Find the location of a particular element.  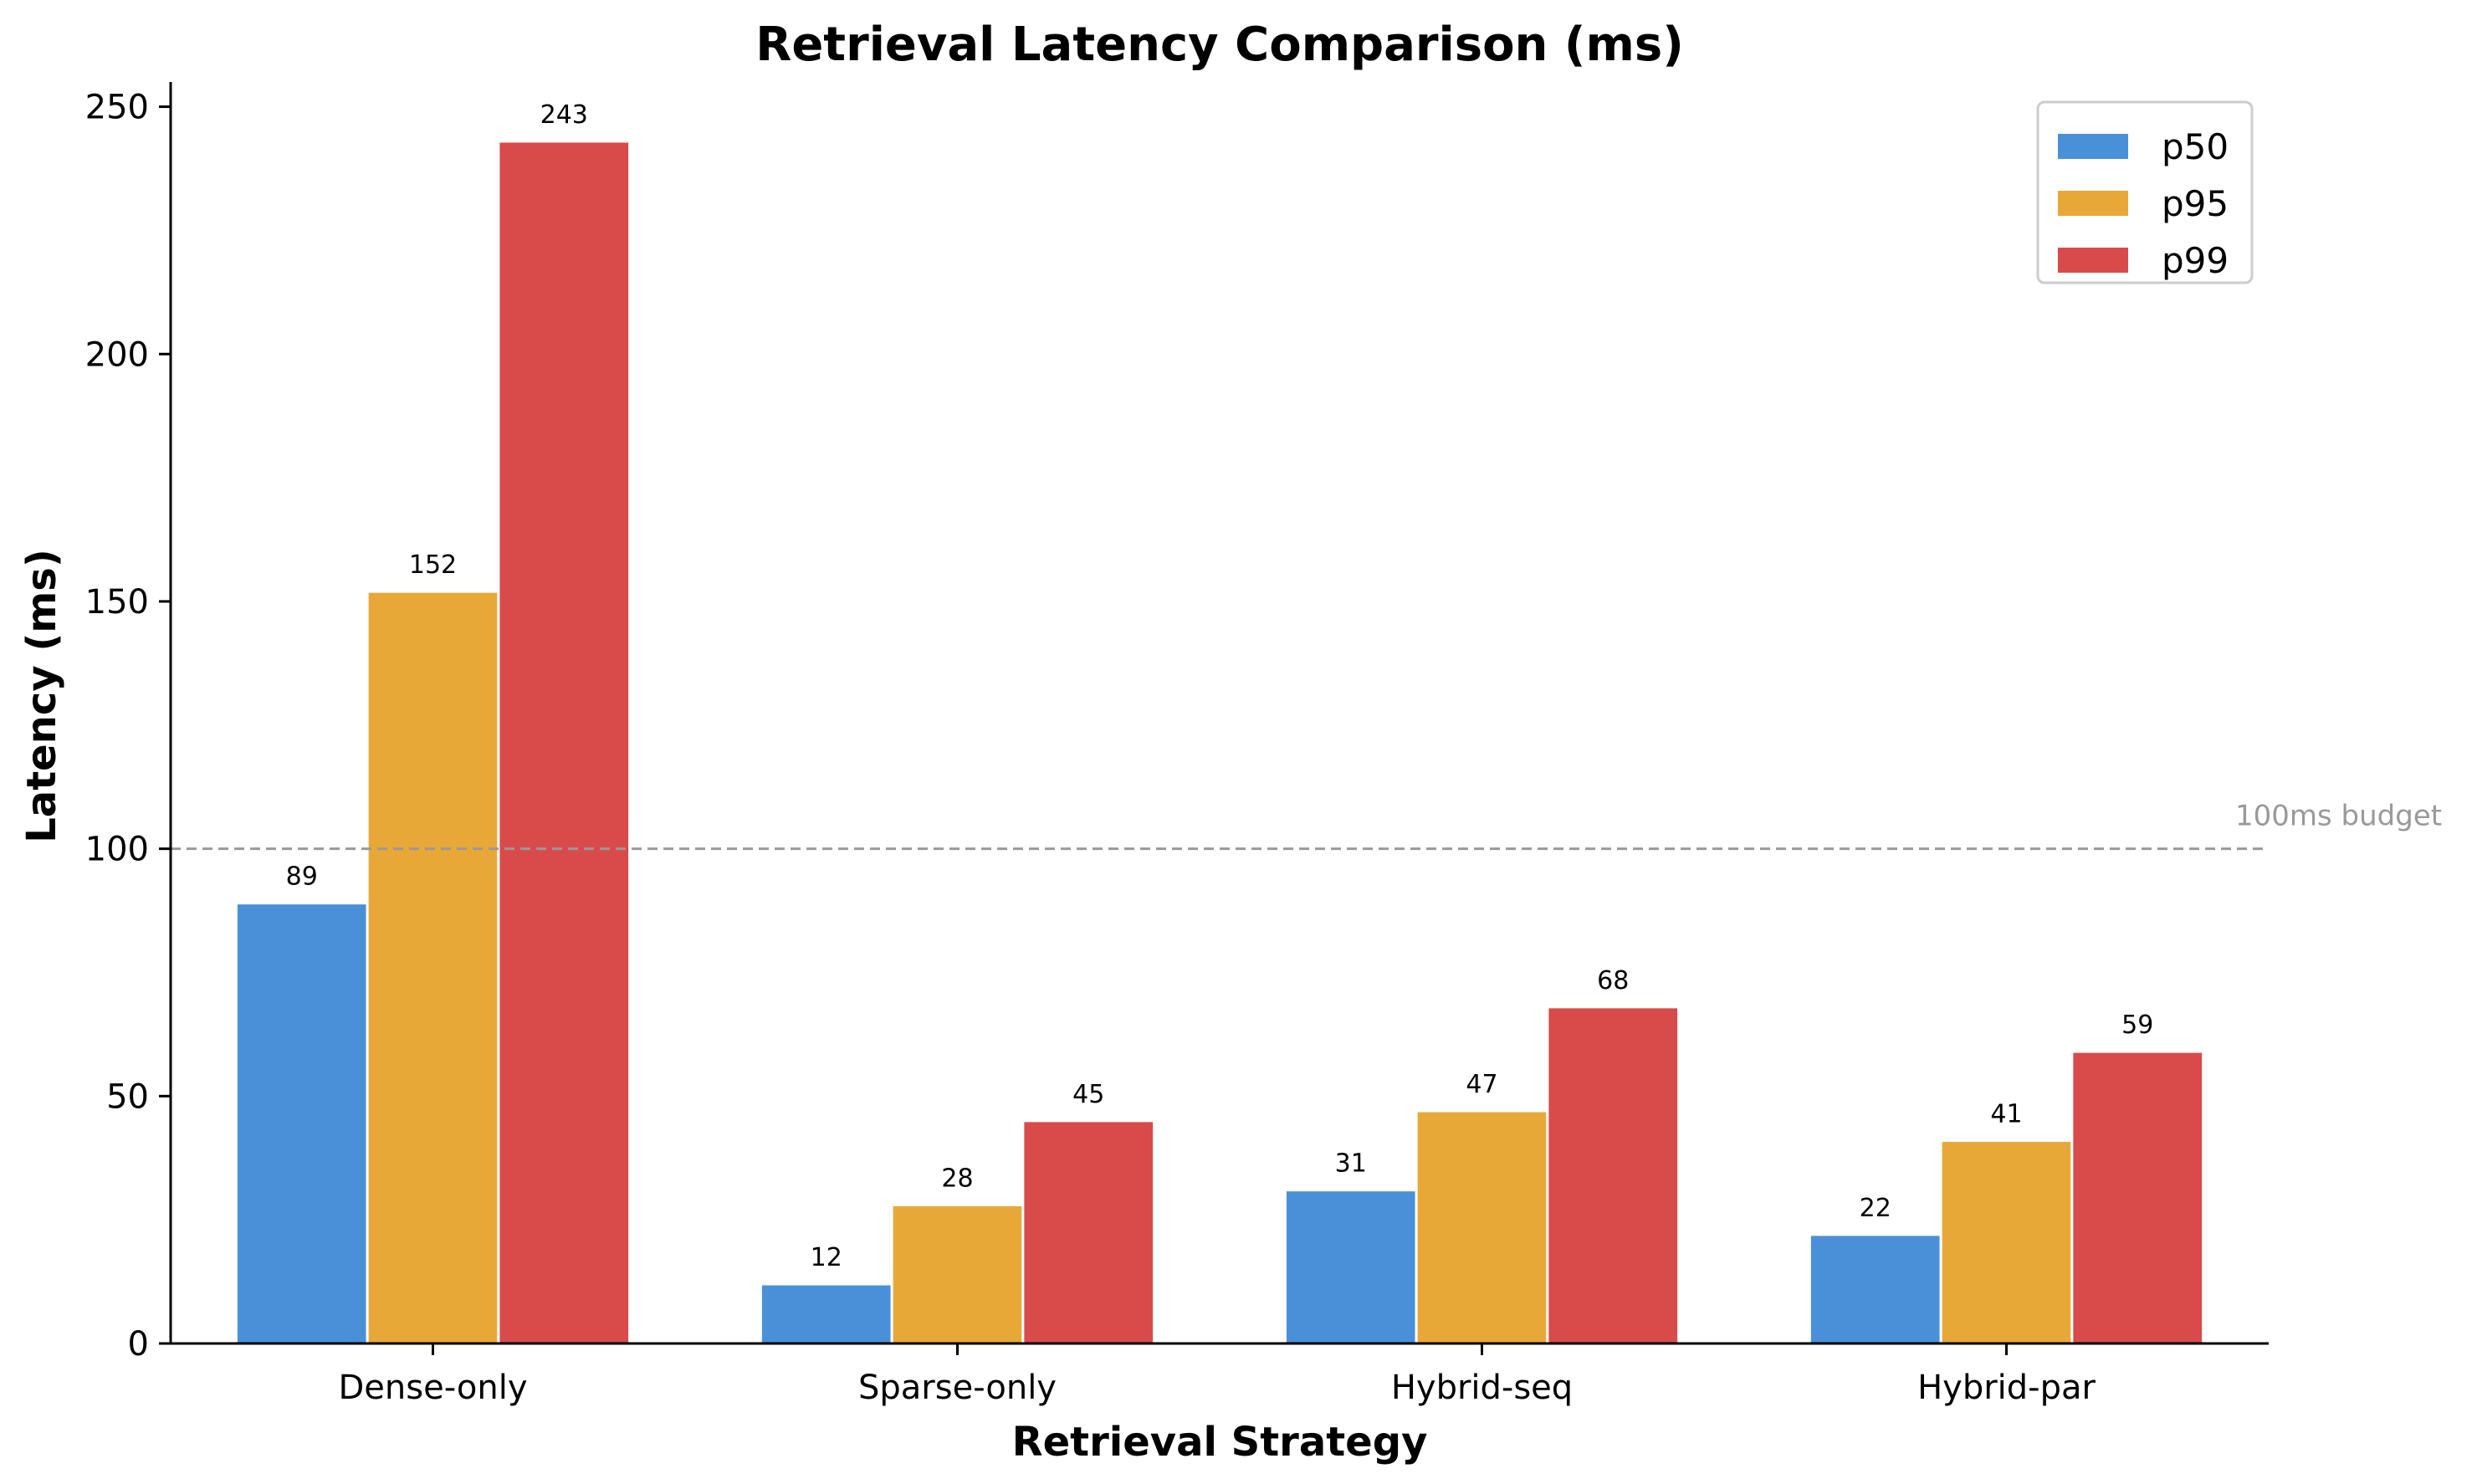

y-tick-label: 50 is located at coordinates (127, 1096).